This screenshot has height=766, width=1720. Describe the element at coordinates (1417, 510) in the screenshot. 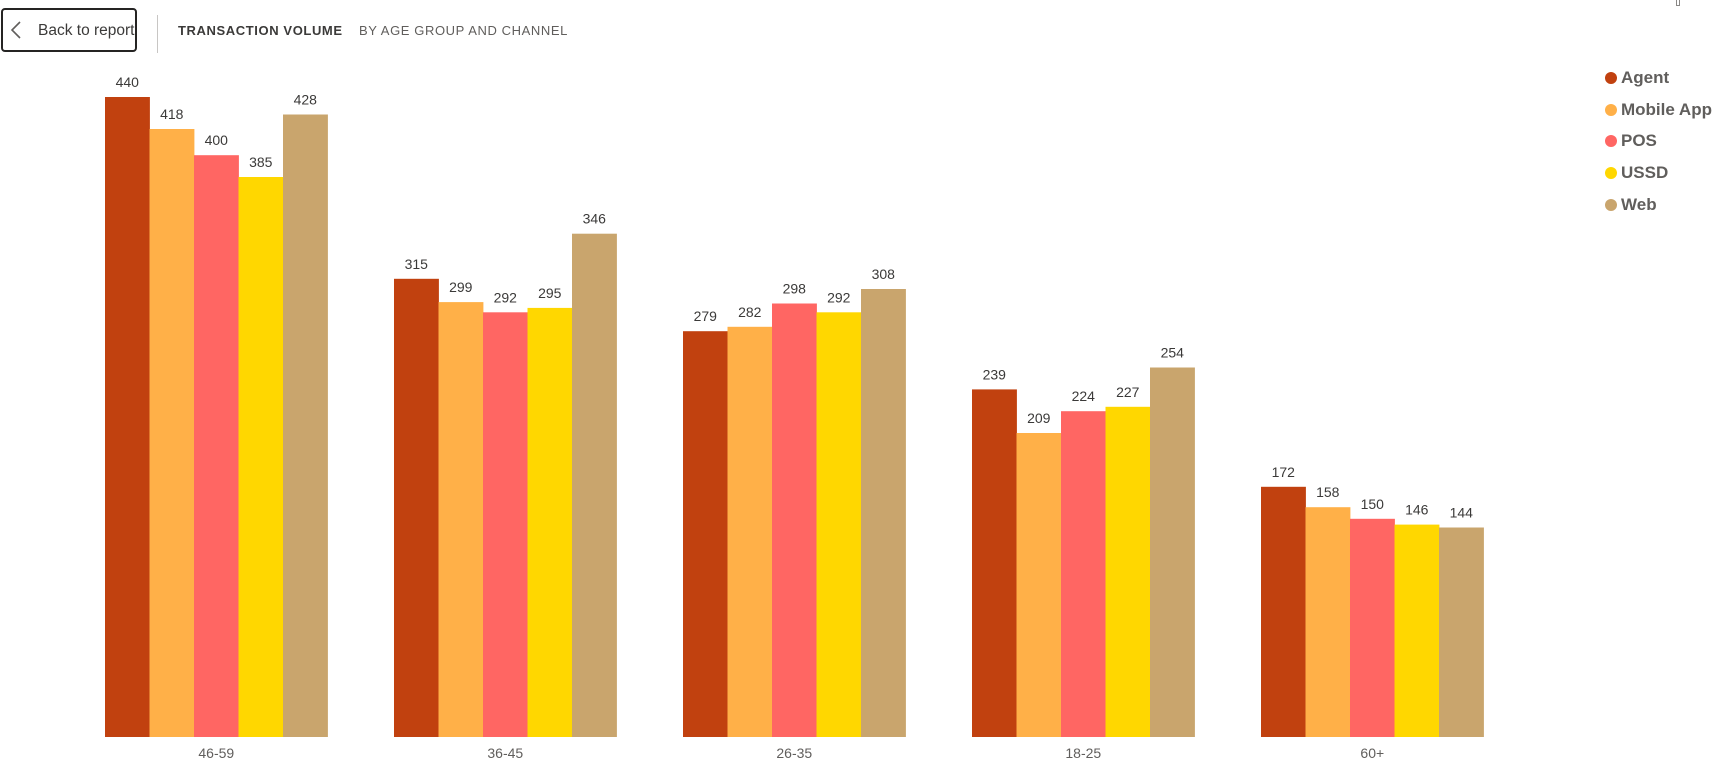

I see `data-label: 146` at that location.